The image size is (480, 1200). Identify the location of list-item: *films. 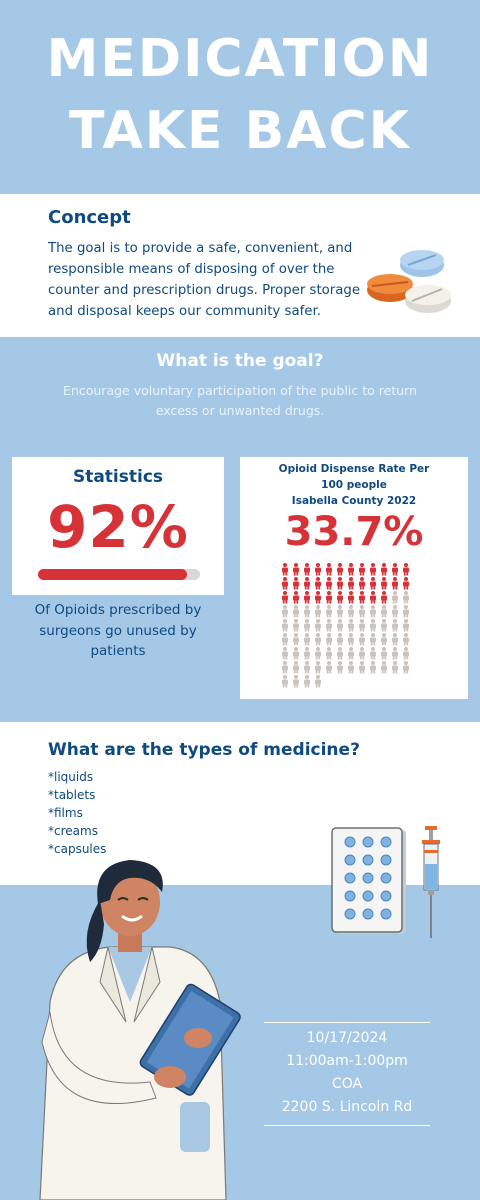
(65, 813).